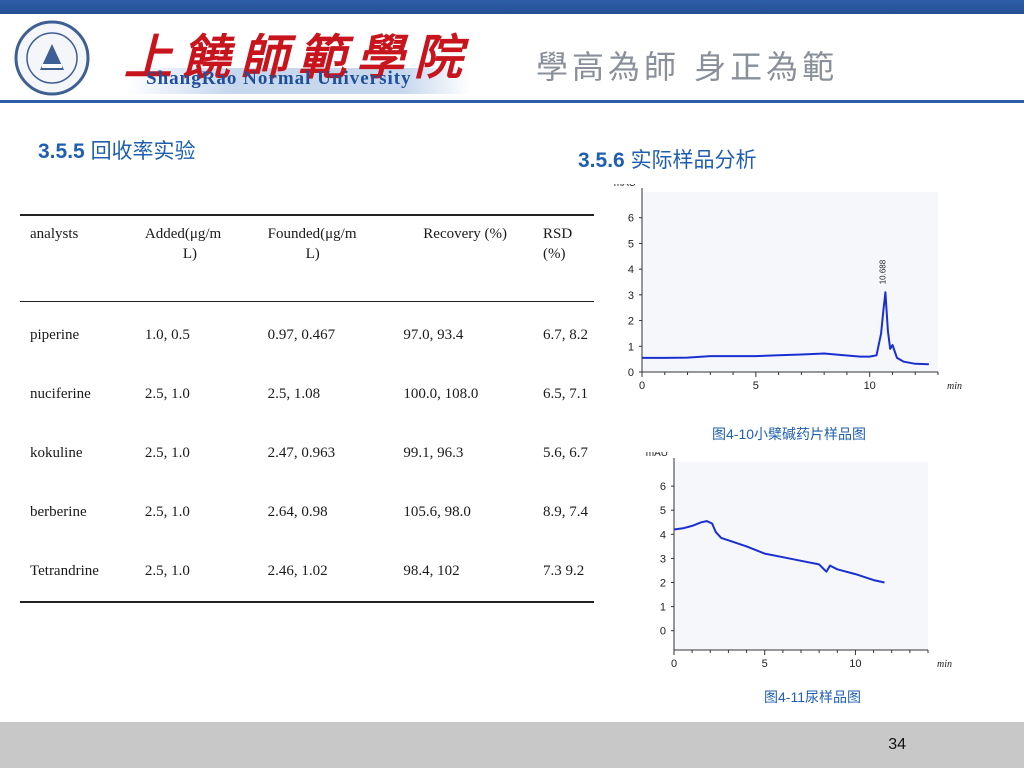  I want to click on caption-fig-4-10: 图4-10小檗碱药片样品图, so click(789, 434).